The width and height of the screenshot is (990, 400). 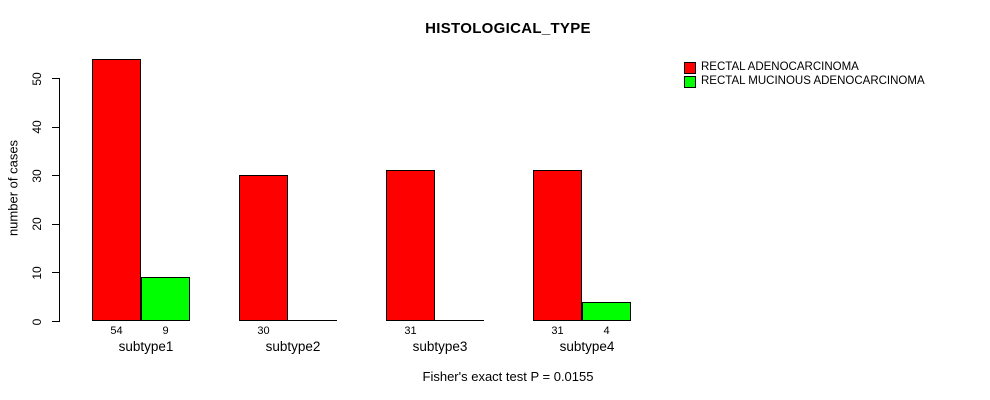 I want to click on bar-subtype4-series1, so click(x=557, y=245).